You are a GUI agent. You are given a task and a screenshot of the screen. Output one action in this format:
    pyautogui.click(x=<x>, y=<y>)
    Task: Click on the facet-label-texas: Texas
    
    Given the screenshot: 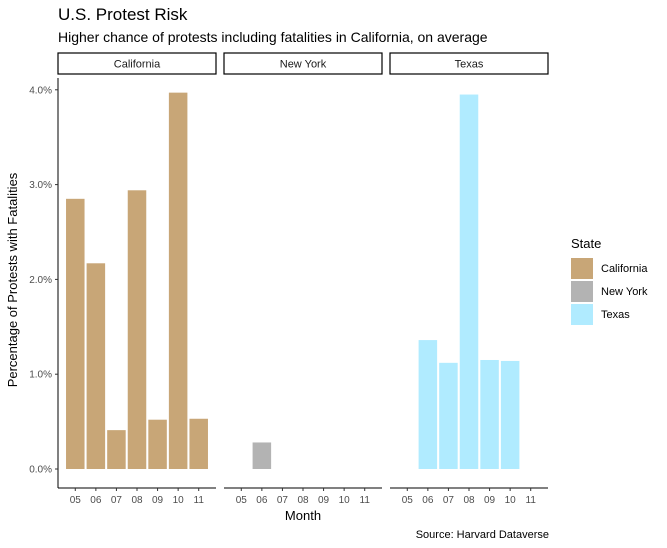 What is the action you would take?
    pyautogui.click(x=469, y=65)
    